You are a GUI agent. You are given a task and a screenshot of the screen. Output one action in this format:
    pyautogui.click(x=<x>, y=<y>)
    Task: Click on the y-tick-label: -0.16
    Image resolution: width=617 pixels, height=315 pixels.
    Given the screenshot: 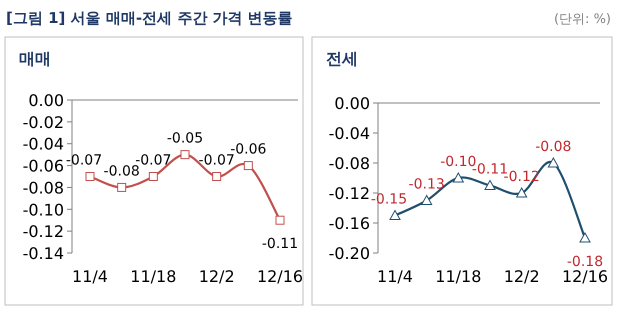 What is the action you would take?
    pyautogui.click(x=349, y=223)
    